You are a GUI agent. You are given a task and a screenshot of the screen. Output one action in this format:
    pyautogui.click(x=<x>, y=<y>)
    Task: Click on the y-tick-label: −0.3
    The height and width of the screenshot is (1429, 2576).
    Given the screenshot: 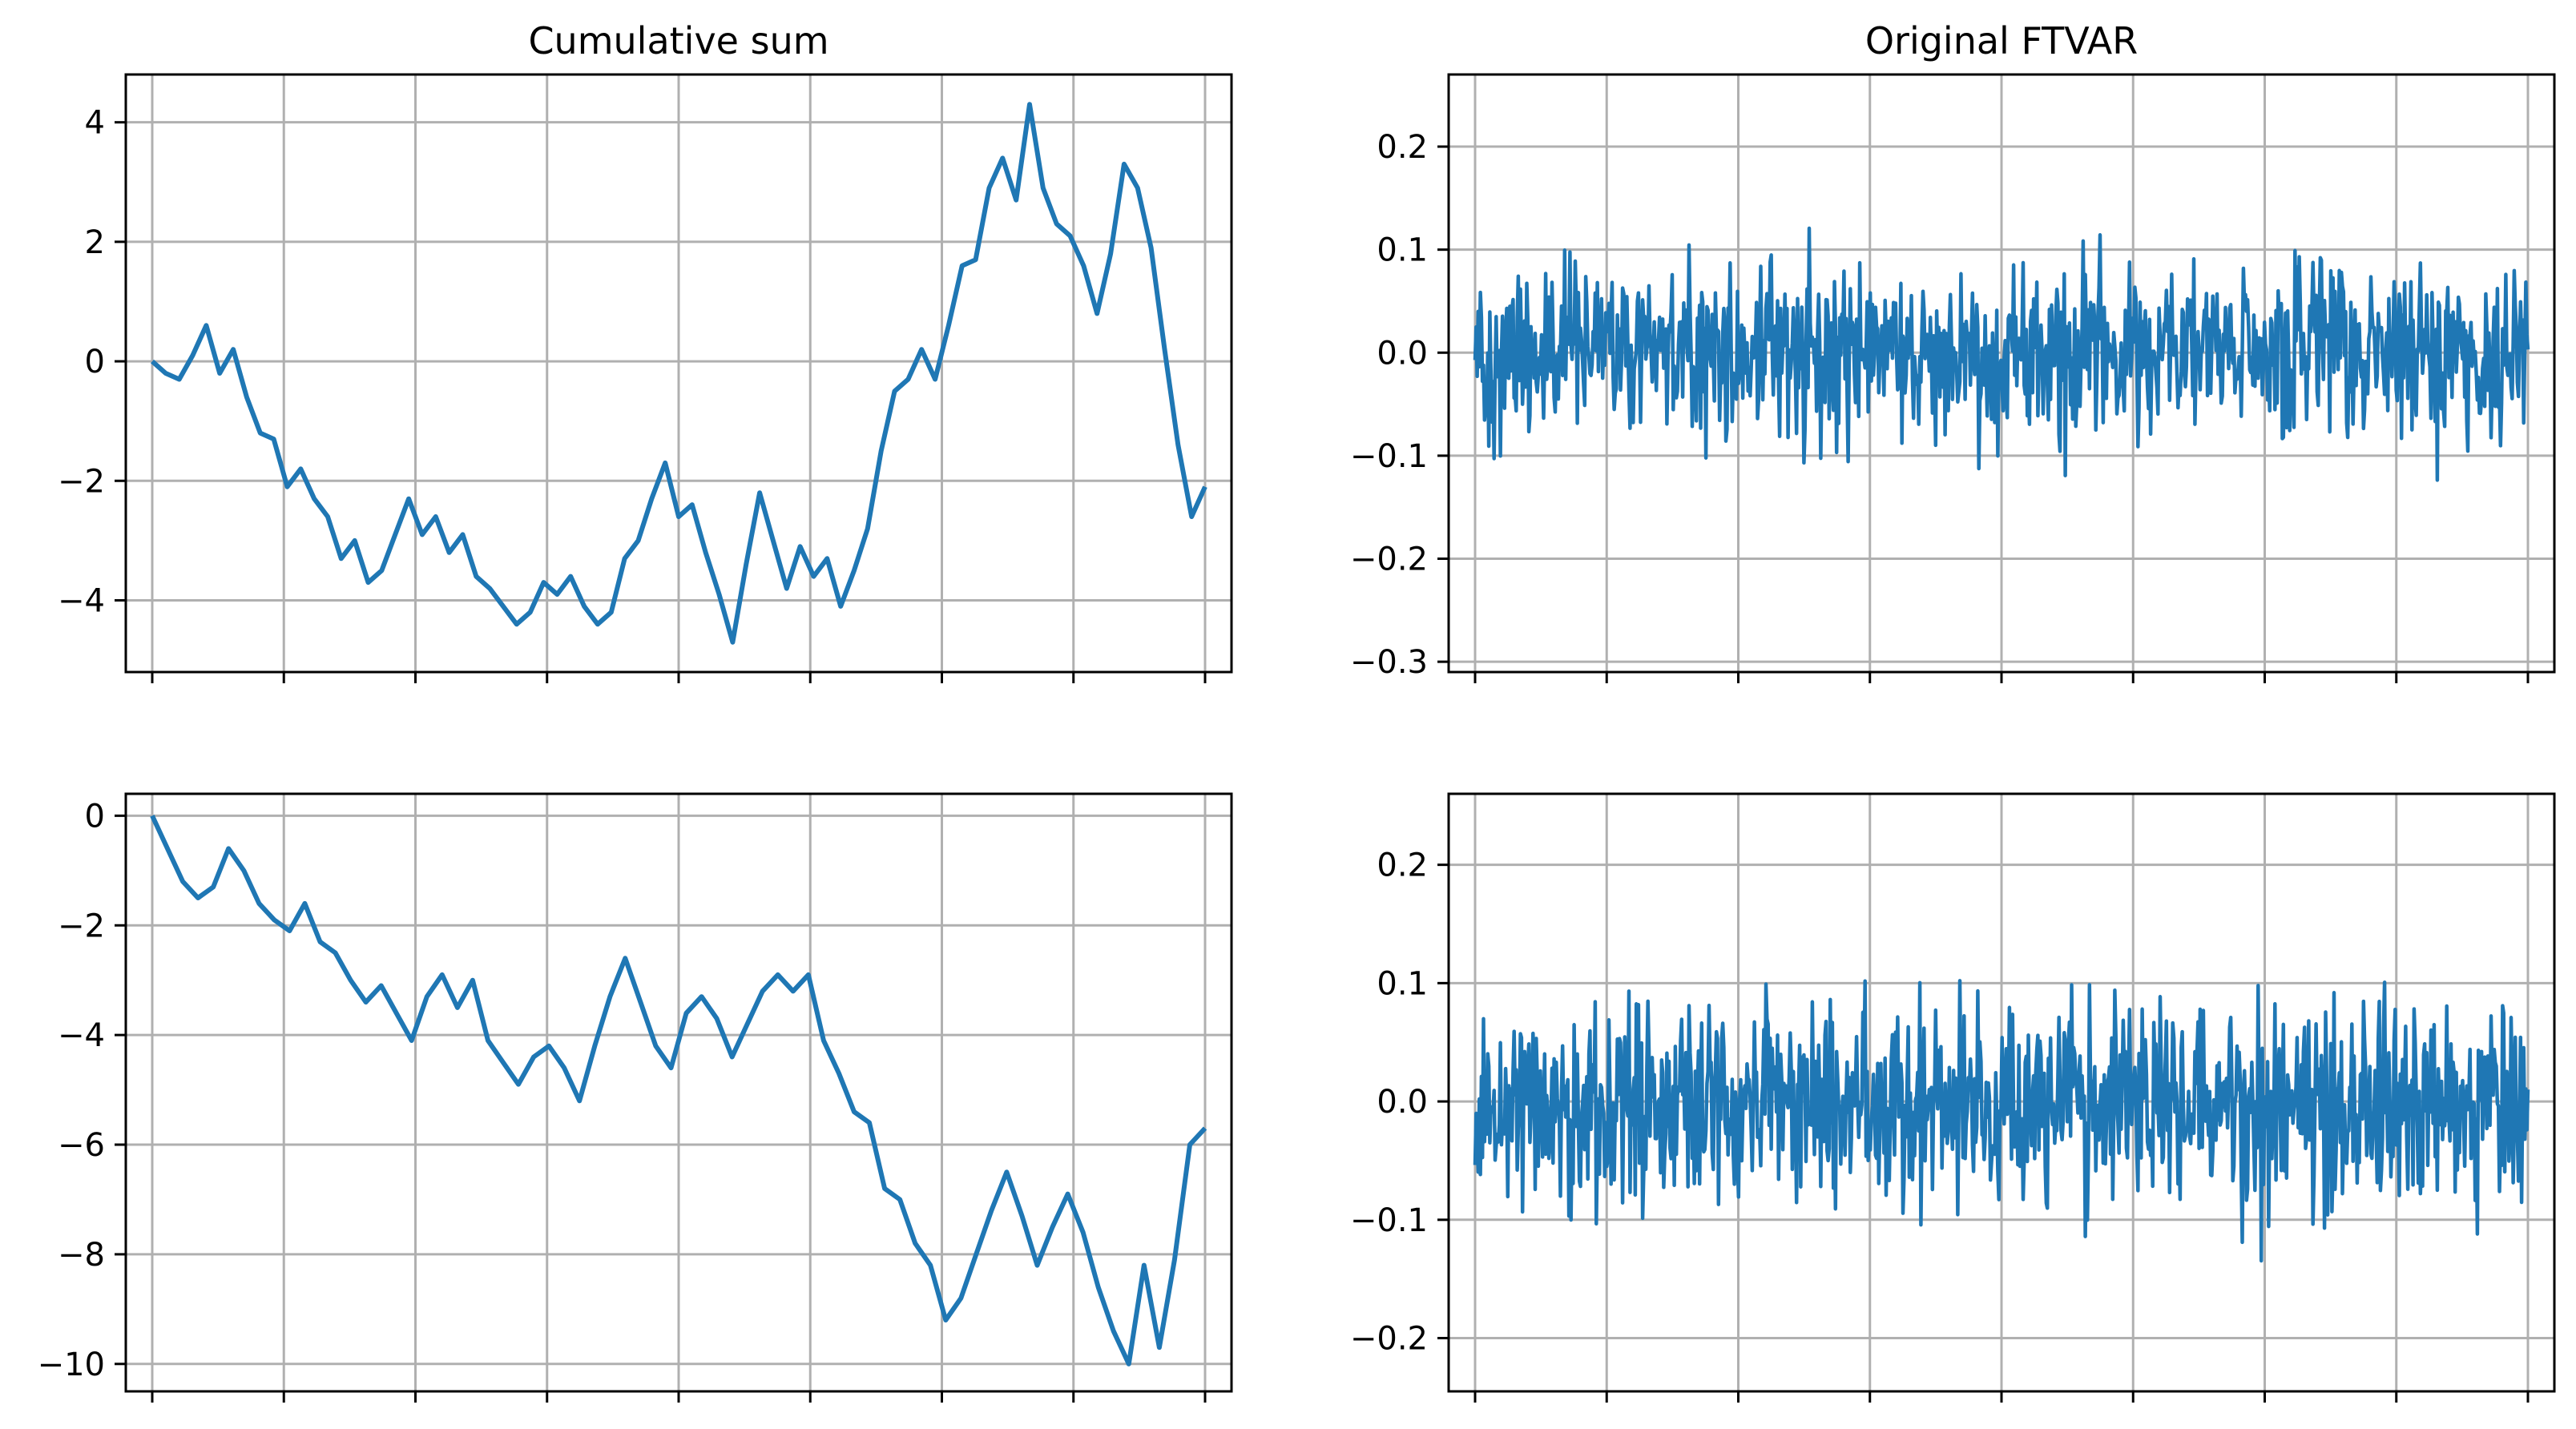 What is the action you would take?
    pyautogui.click(x=1389, y=662)
    